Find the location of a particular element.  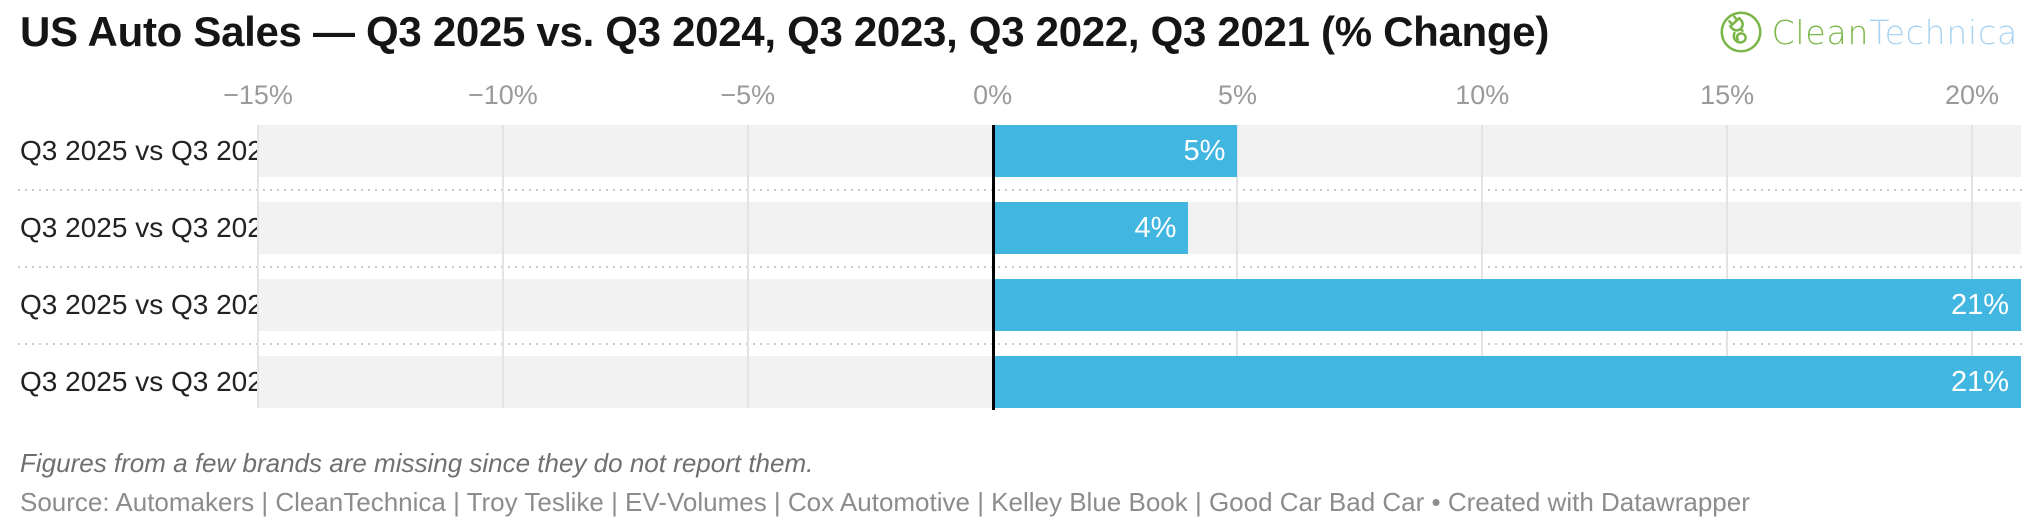

cleantechnica-plug-icon is located at coordinates (1741, 32).